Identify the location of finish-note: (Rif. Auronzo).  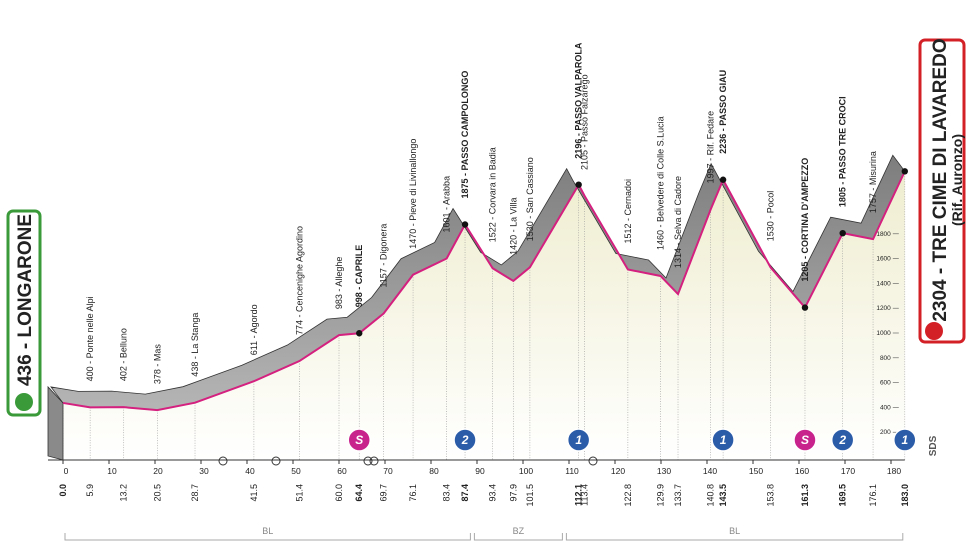
(957, 180).